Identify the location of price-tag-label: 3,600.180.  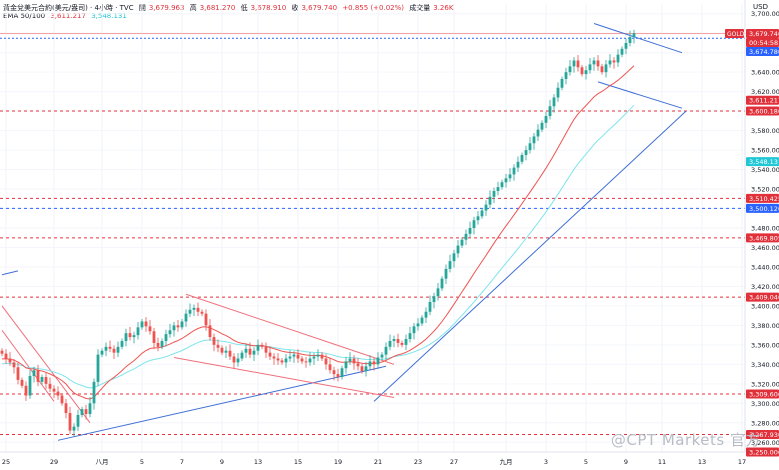
(764, 111).